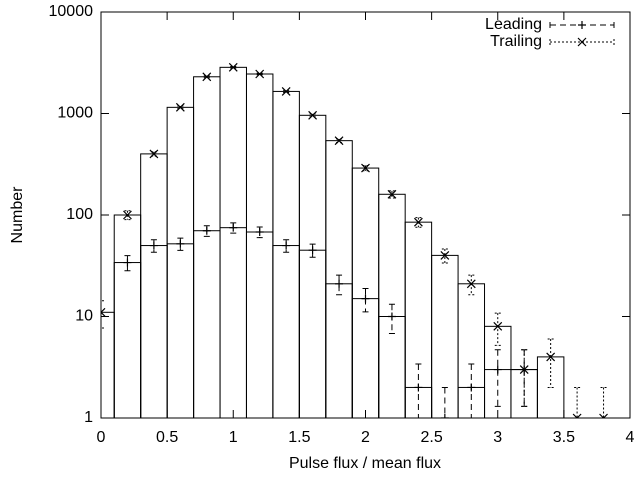 The height and width of the screenshot is (481, 642). I want to click on legend-label: Leading, so click(513, 24).